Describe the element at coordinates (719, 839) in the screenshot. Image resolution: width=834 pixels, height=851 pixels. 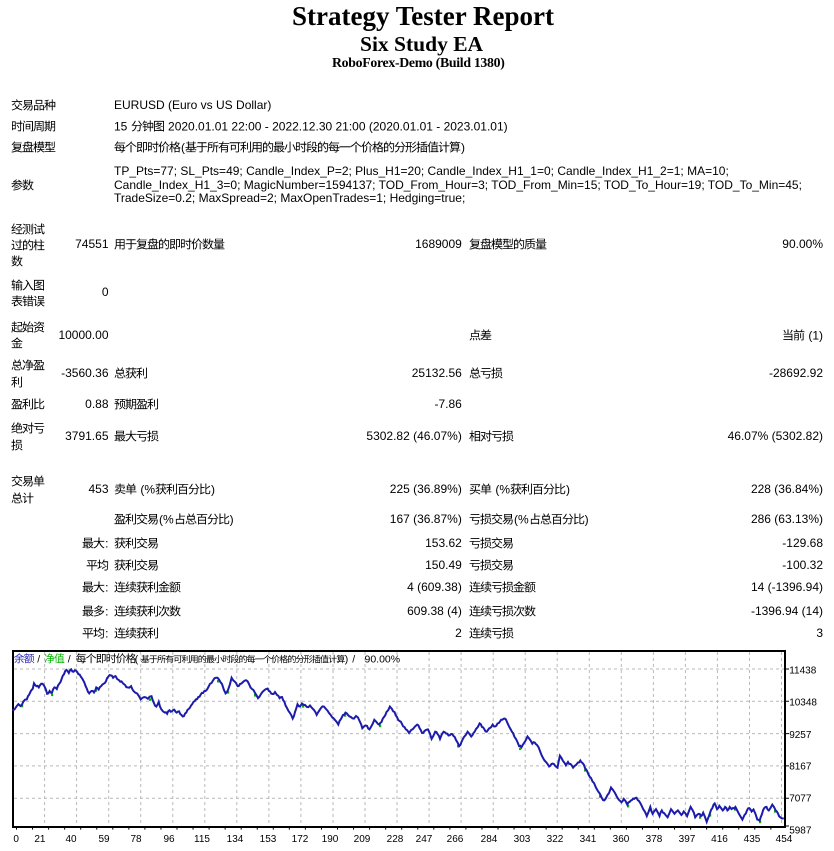
I see `svg-text: 416` at that location.